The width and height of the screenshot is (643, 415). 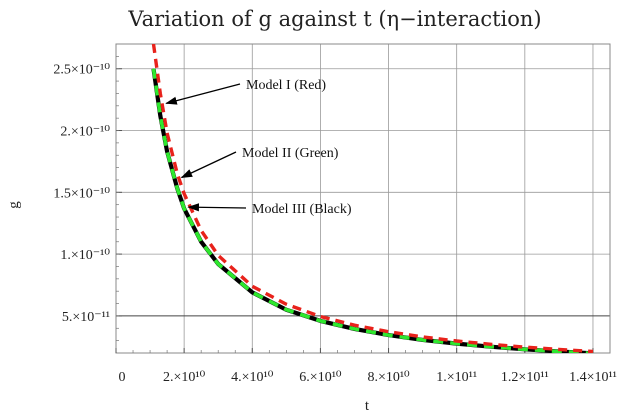 What do you see at coordinates (85, 255) in the screenshot?
I see `y-tick-label: 1.×10⁻¹⁰` at bounding box center [85, 255].